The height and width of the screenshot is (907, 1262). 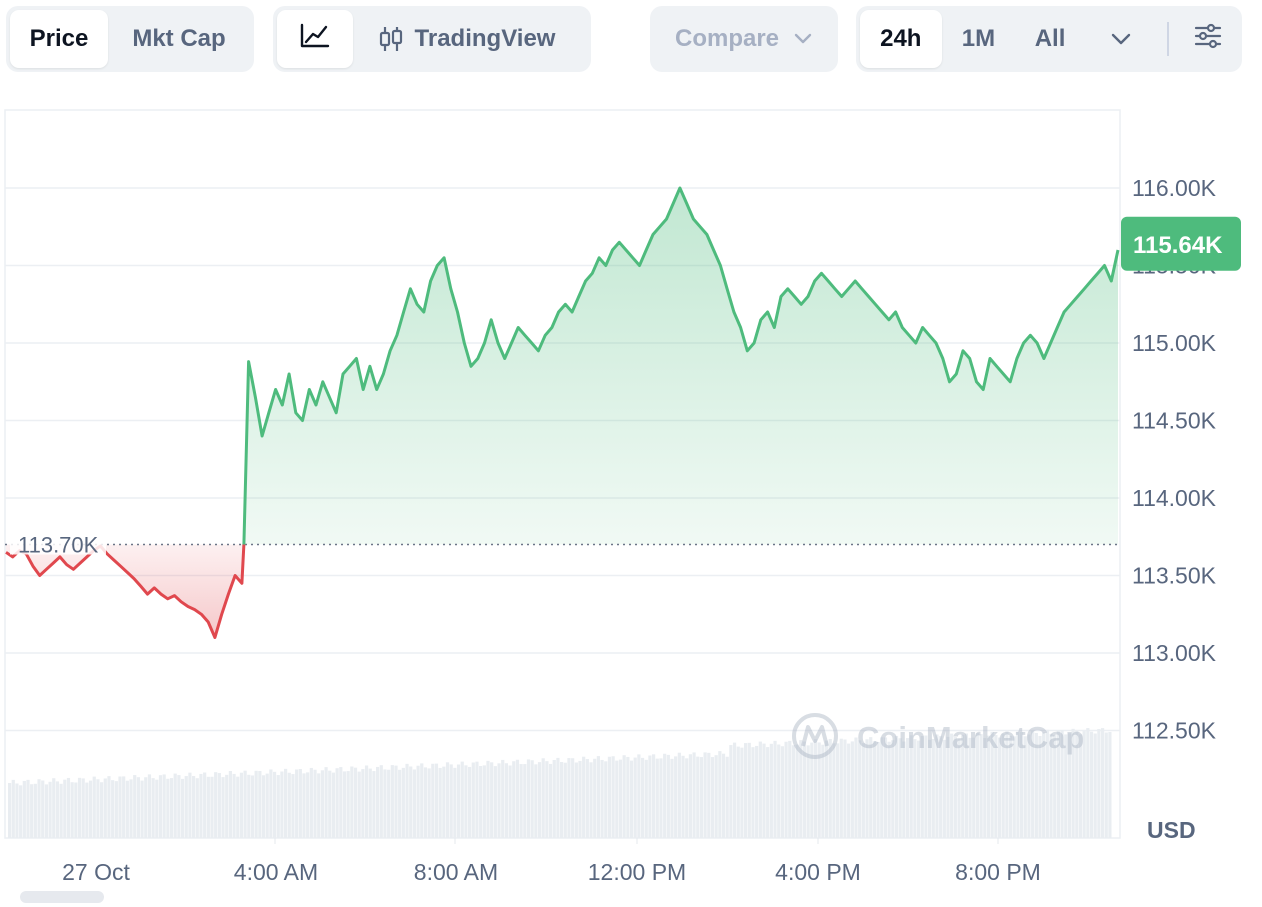 I want to click on toolbar-divider, so click(x=1167, y=39).